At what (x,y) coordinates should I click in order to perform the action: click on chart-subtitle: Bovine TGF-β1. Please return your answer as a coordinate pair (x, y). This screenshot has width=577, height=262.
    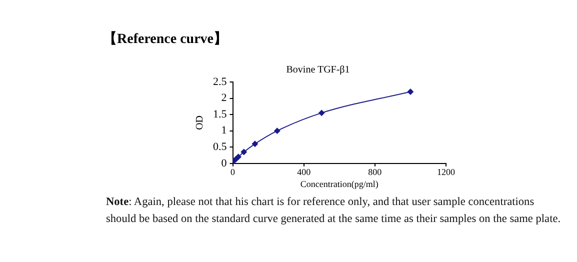
    Looking at the image, I should click on (318, 70).